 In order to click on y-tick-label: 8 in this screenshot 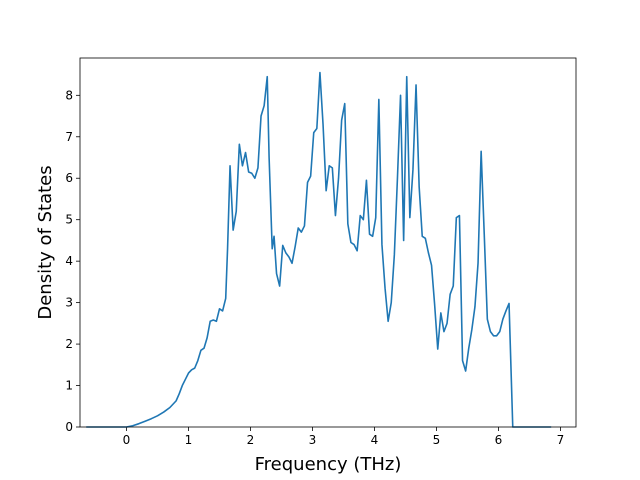, I will do `click(69, 95)`.